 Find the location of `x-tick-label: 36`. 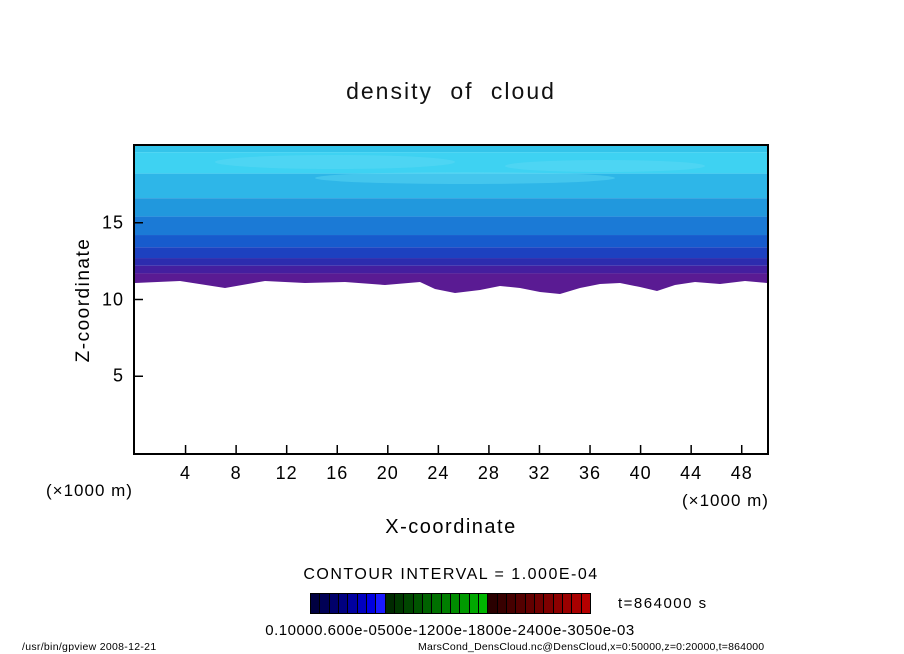

x-tick-label: 36 is located at coordinates (590, 473).